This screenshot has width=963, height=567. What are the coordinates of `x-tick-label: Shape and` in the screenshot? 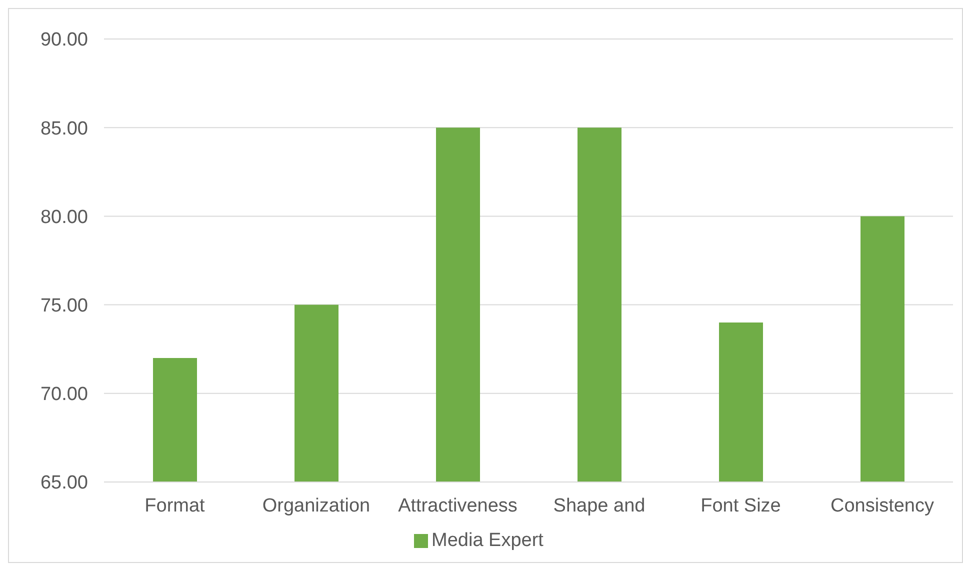 It's located at (599, 505).